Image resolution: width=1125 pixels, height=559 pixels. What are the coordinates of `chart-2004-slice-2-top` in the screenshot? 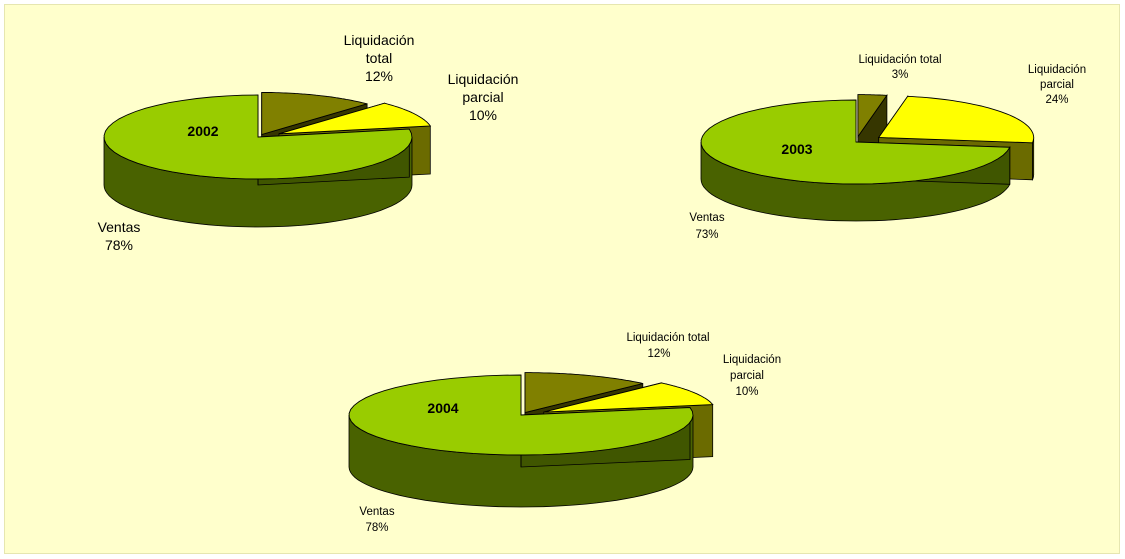 It's located at (521, 415).